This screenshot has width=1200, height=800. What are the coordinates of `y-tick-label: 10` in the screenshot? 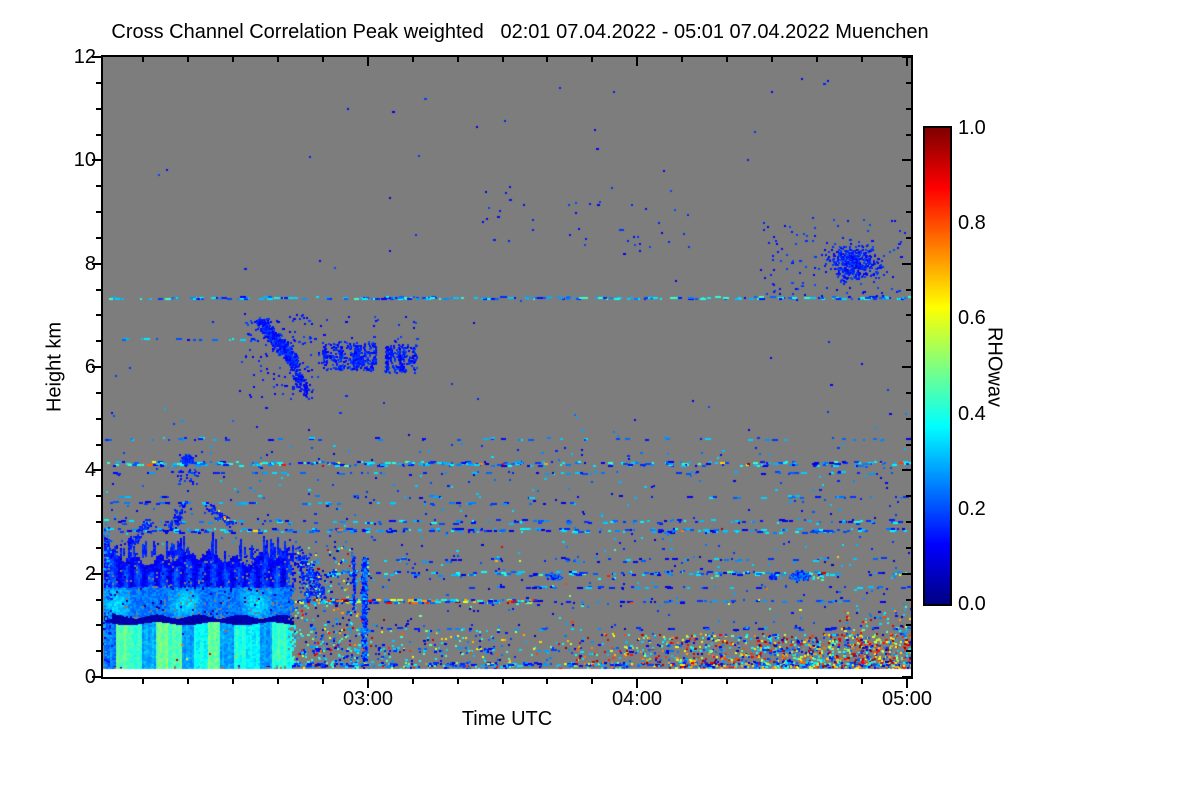 It's located at (84, 160).